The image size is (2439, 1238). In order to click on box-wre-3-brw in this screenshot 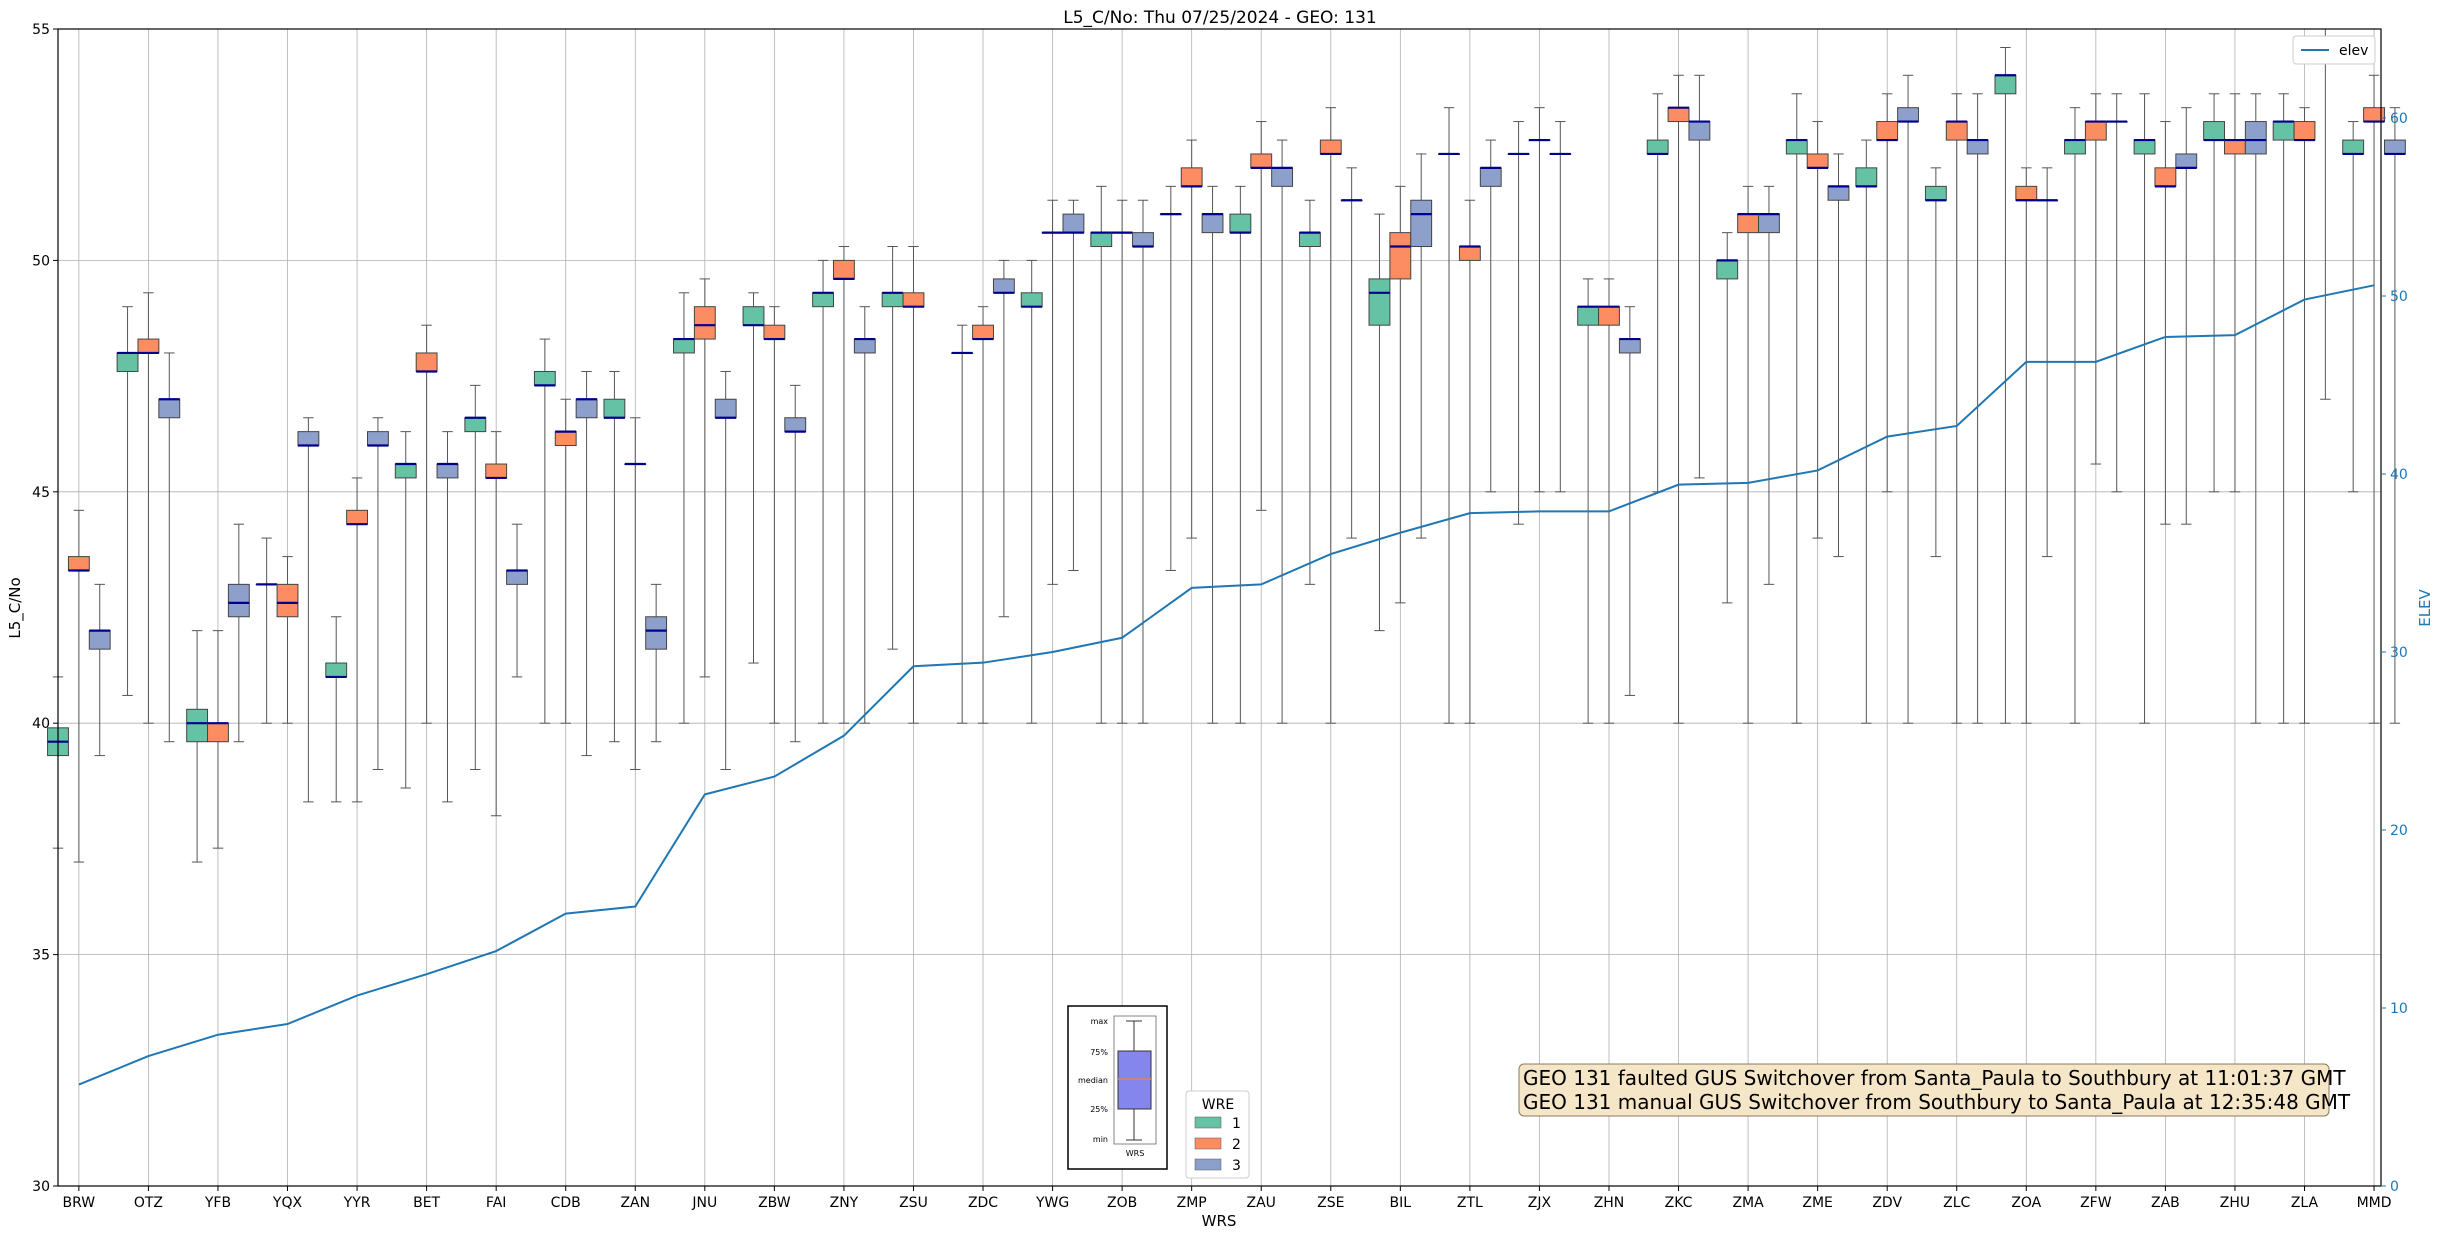, I will do `click(99, 670)`.